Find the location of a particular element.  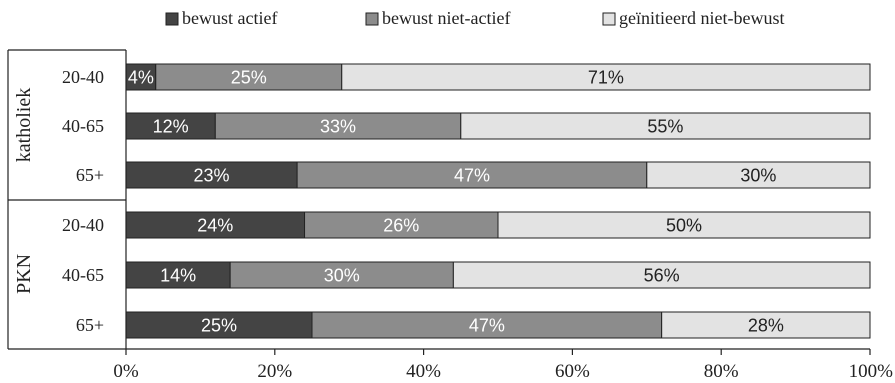

data-label: 24% is located at coordinates (215, 226).